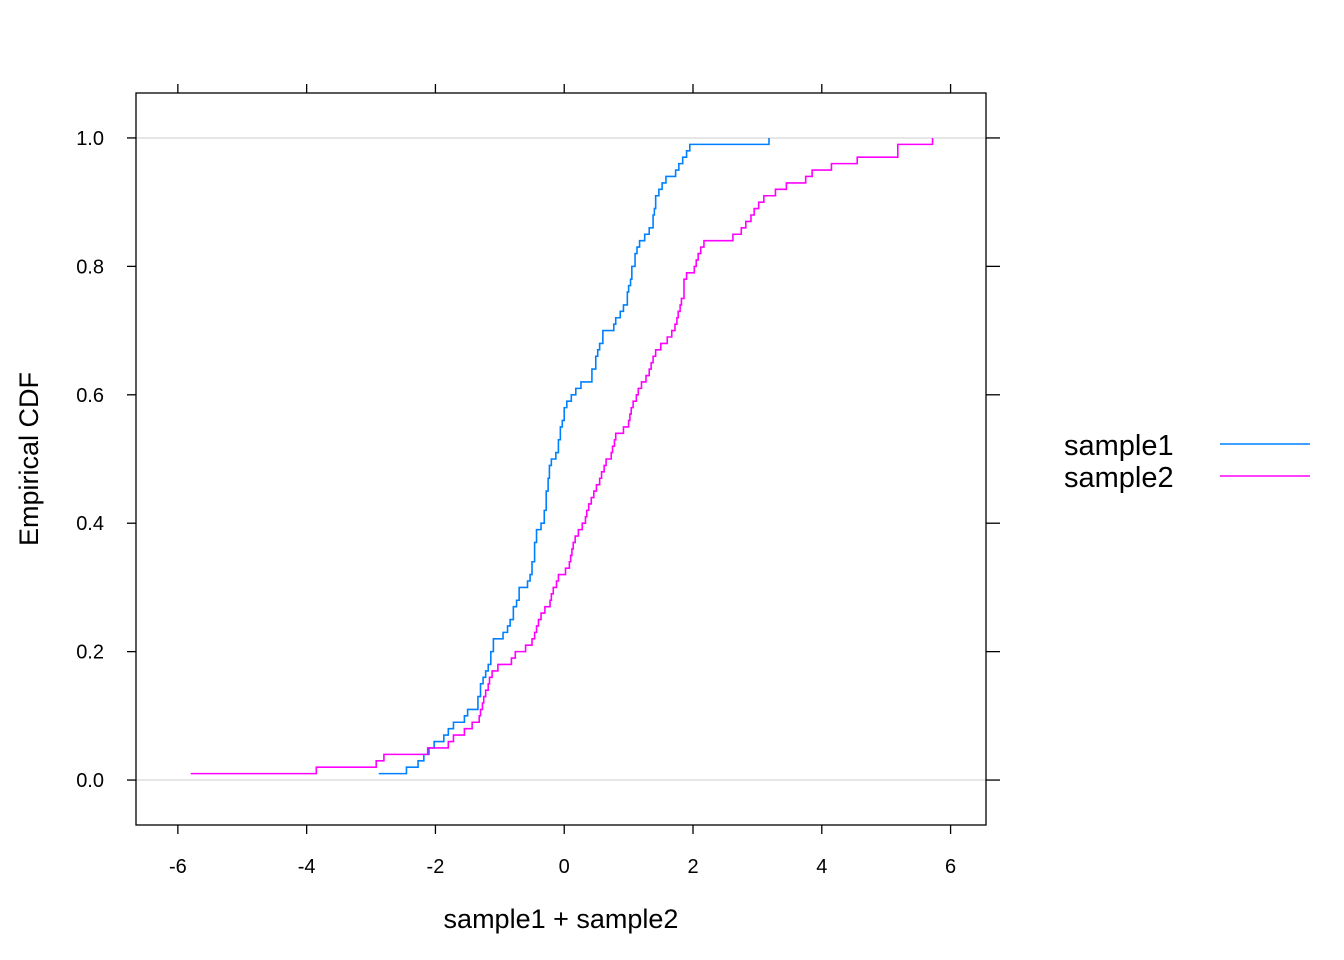 The height and width of the screenshot is (960, 1344). I want to click on y-tick-label: 0.4, so click(90, 524).